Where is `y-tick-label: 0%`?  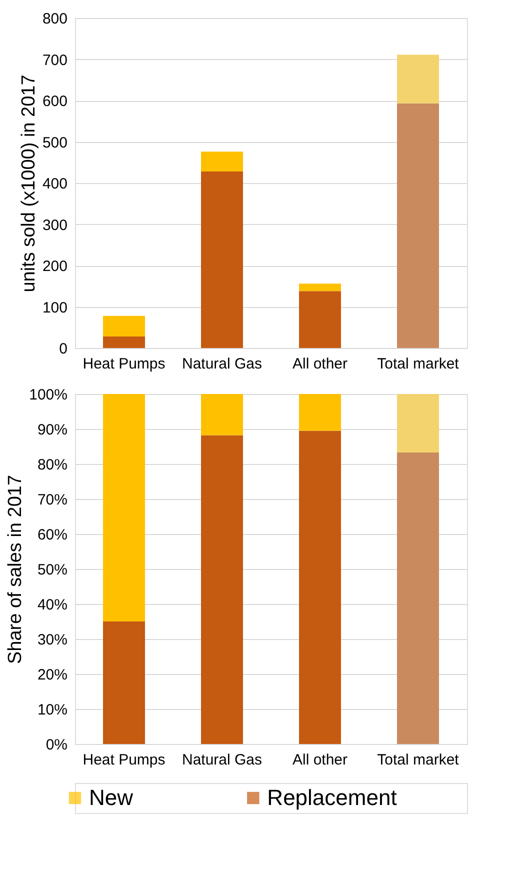 y-tick-label: 0% is located at coordinates (57, 745).